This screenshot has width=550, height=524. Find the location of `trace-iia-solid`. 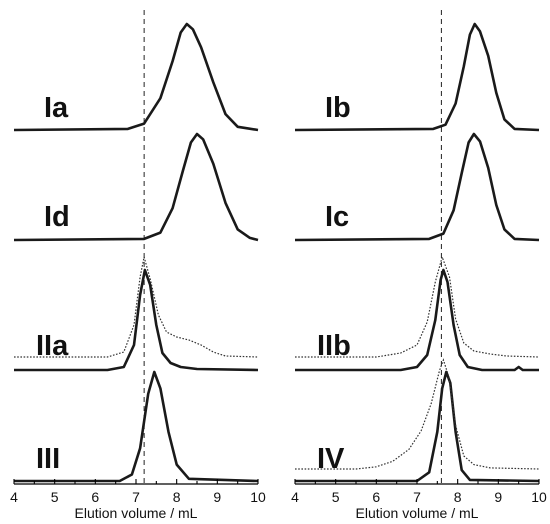

trace-iia-solid is located at coordinates (136, 320).